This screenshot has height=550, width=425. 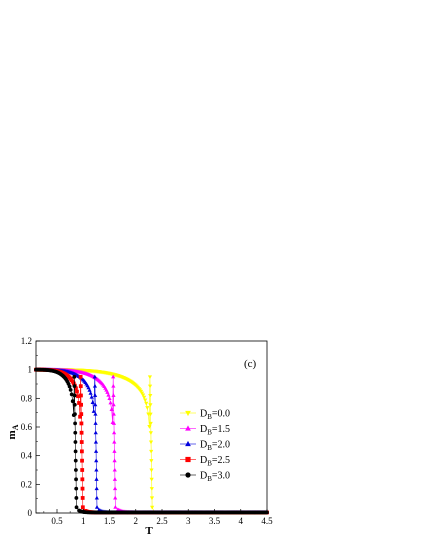 What do you see at coordinates (205, 461) in the screenshot?
I see `legend-item: DB=2.5` at bounding box center [205, 461].